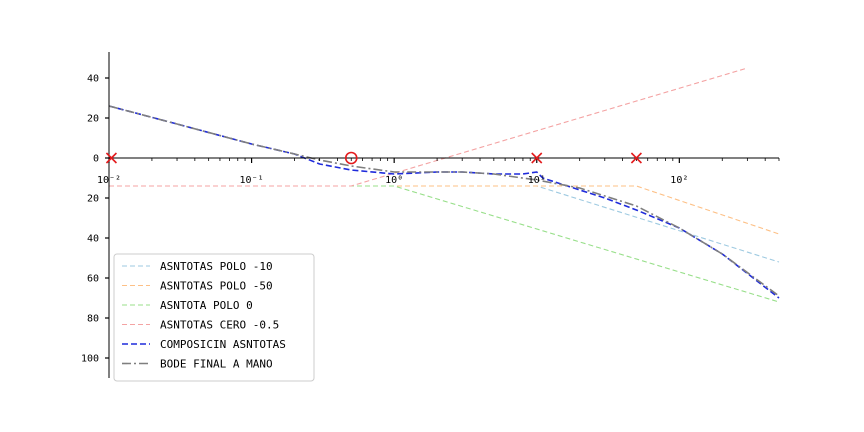 Image resolution: width=864 pixels, height=432 pixels. What do you see at coordinates (109, 180) in the screenshot?
I see `x-tick-label: 10⁻²` at bounding box center [109, 180].